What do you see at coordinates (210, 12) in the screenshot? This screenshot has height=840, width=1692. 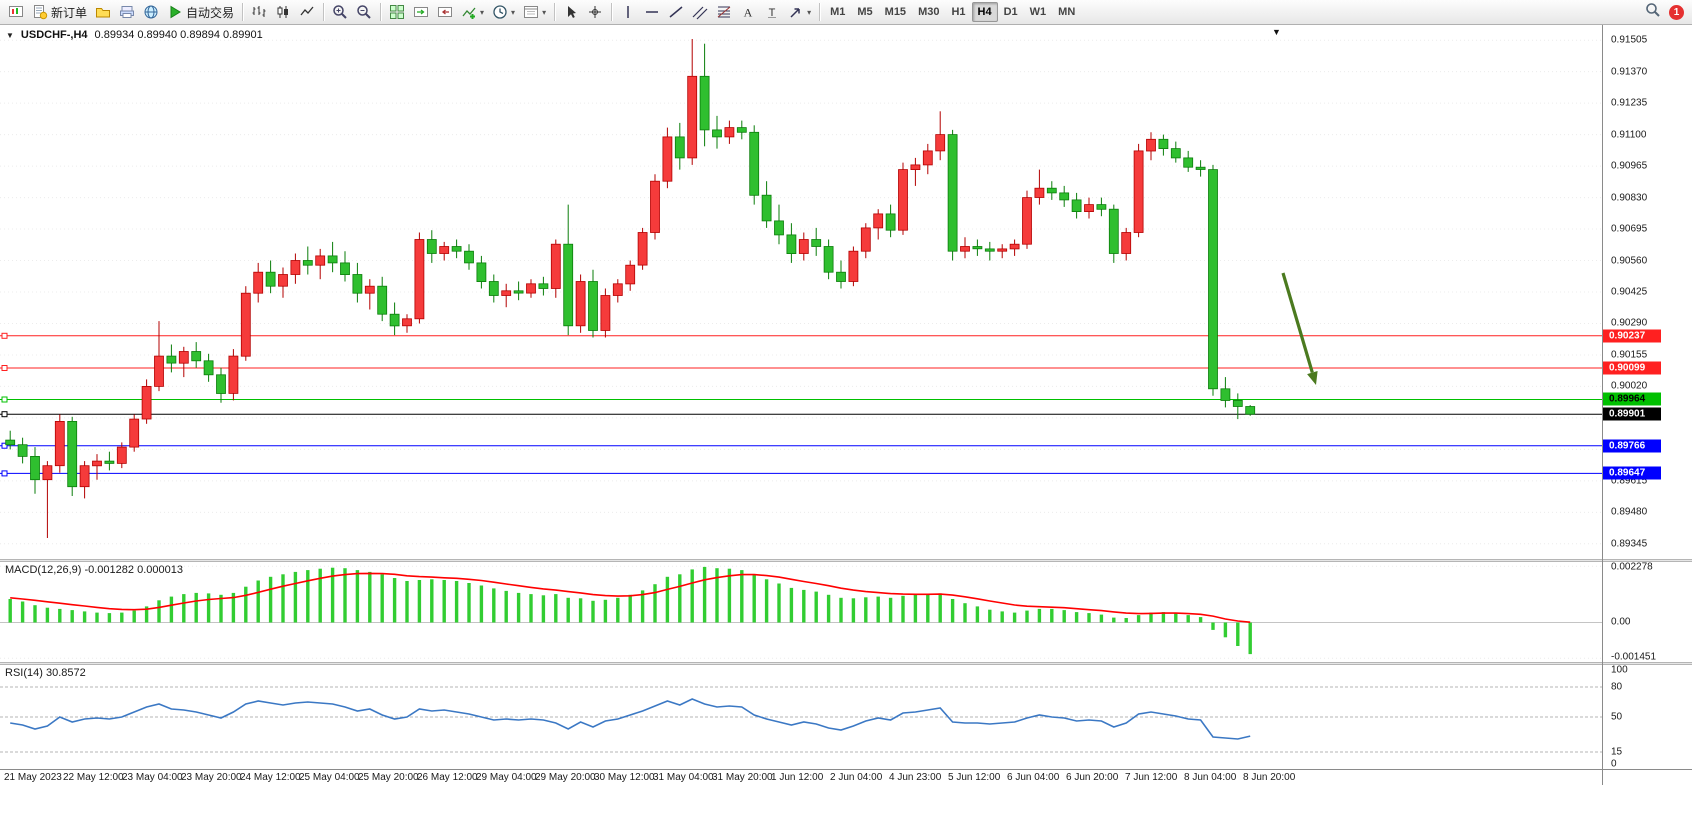 I see `auto-trading-label: 自动交易` at bounding box center [210, 12].